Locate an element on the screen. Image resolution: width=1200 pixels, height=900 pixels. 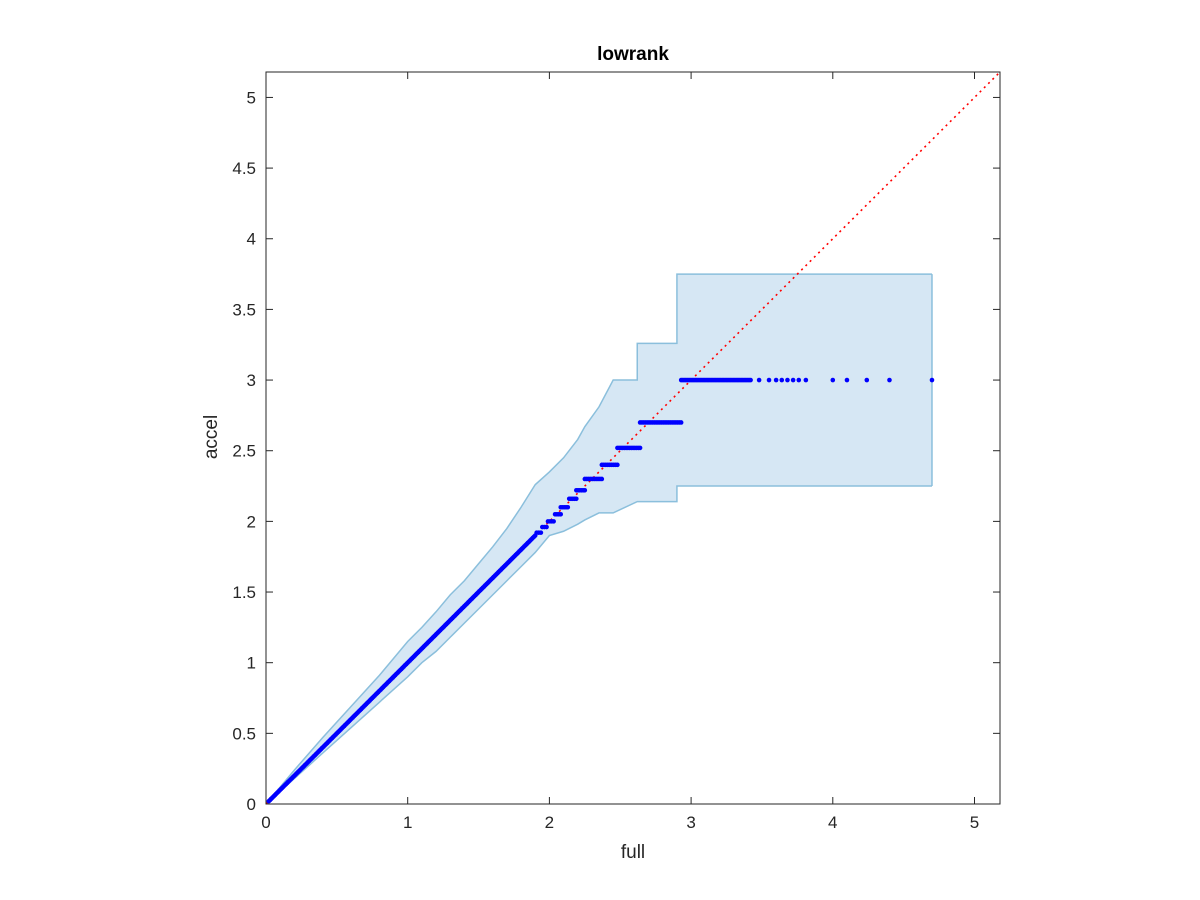
y-tick-label: 1.5 is located at coordinates (244, 592).